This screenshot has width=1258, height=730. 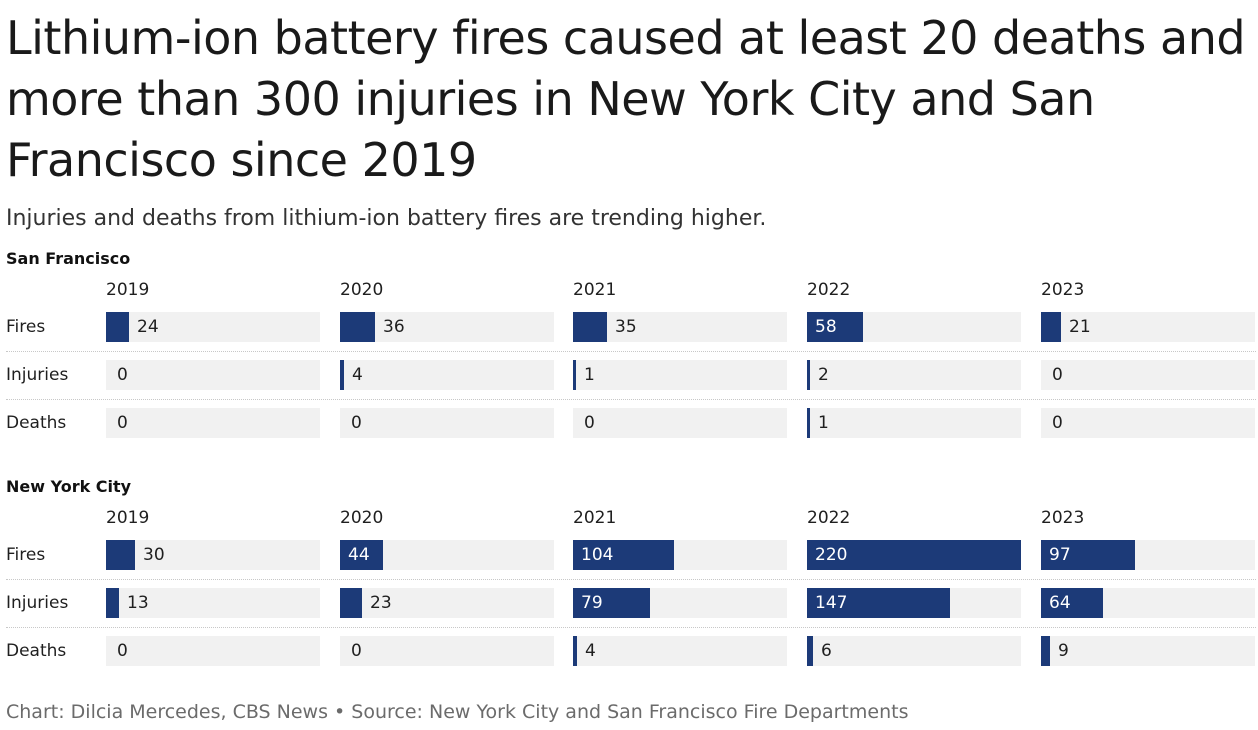 What do you see at coordinates (597, 555) in the screenshot?
I see `data-label: 104` at bounding box center [597, 555].